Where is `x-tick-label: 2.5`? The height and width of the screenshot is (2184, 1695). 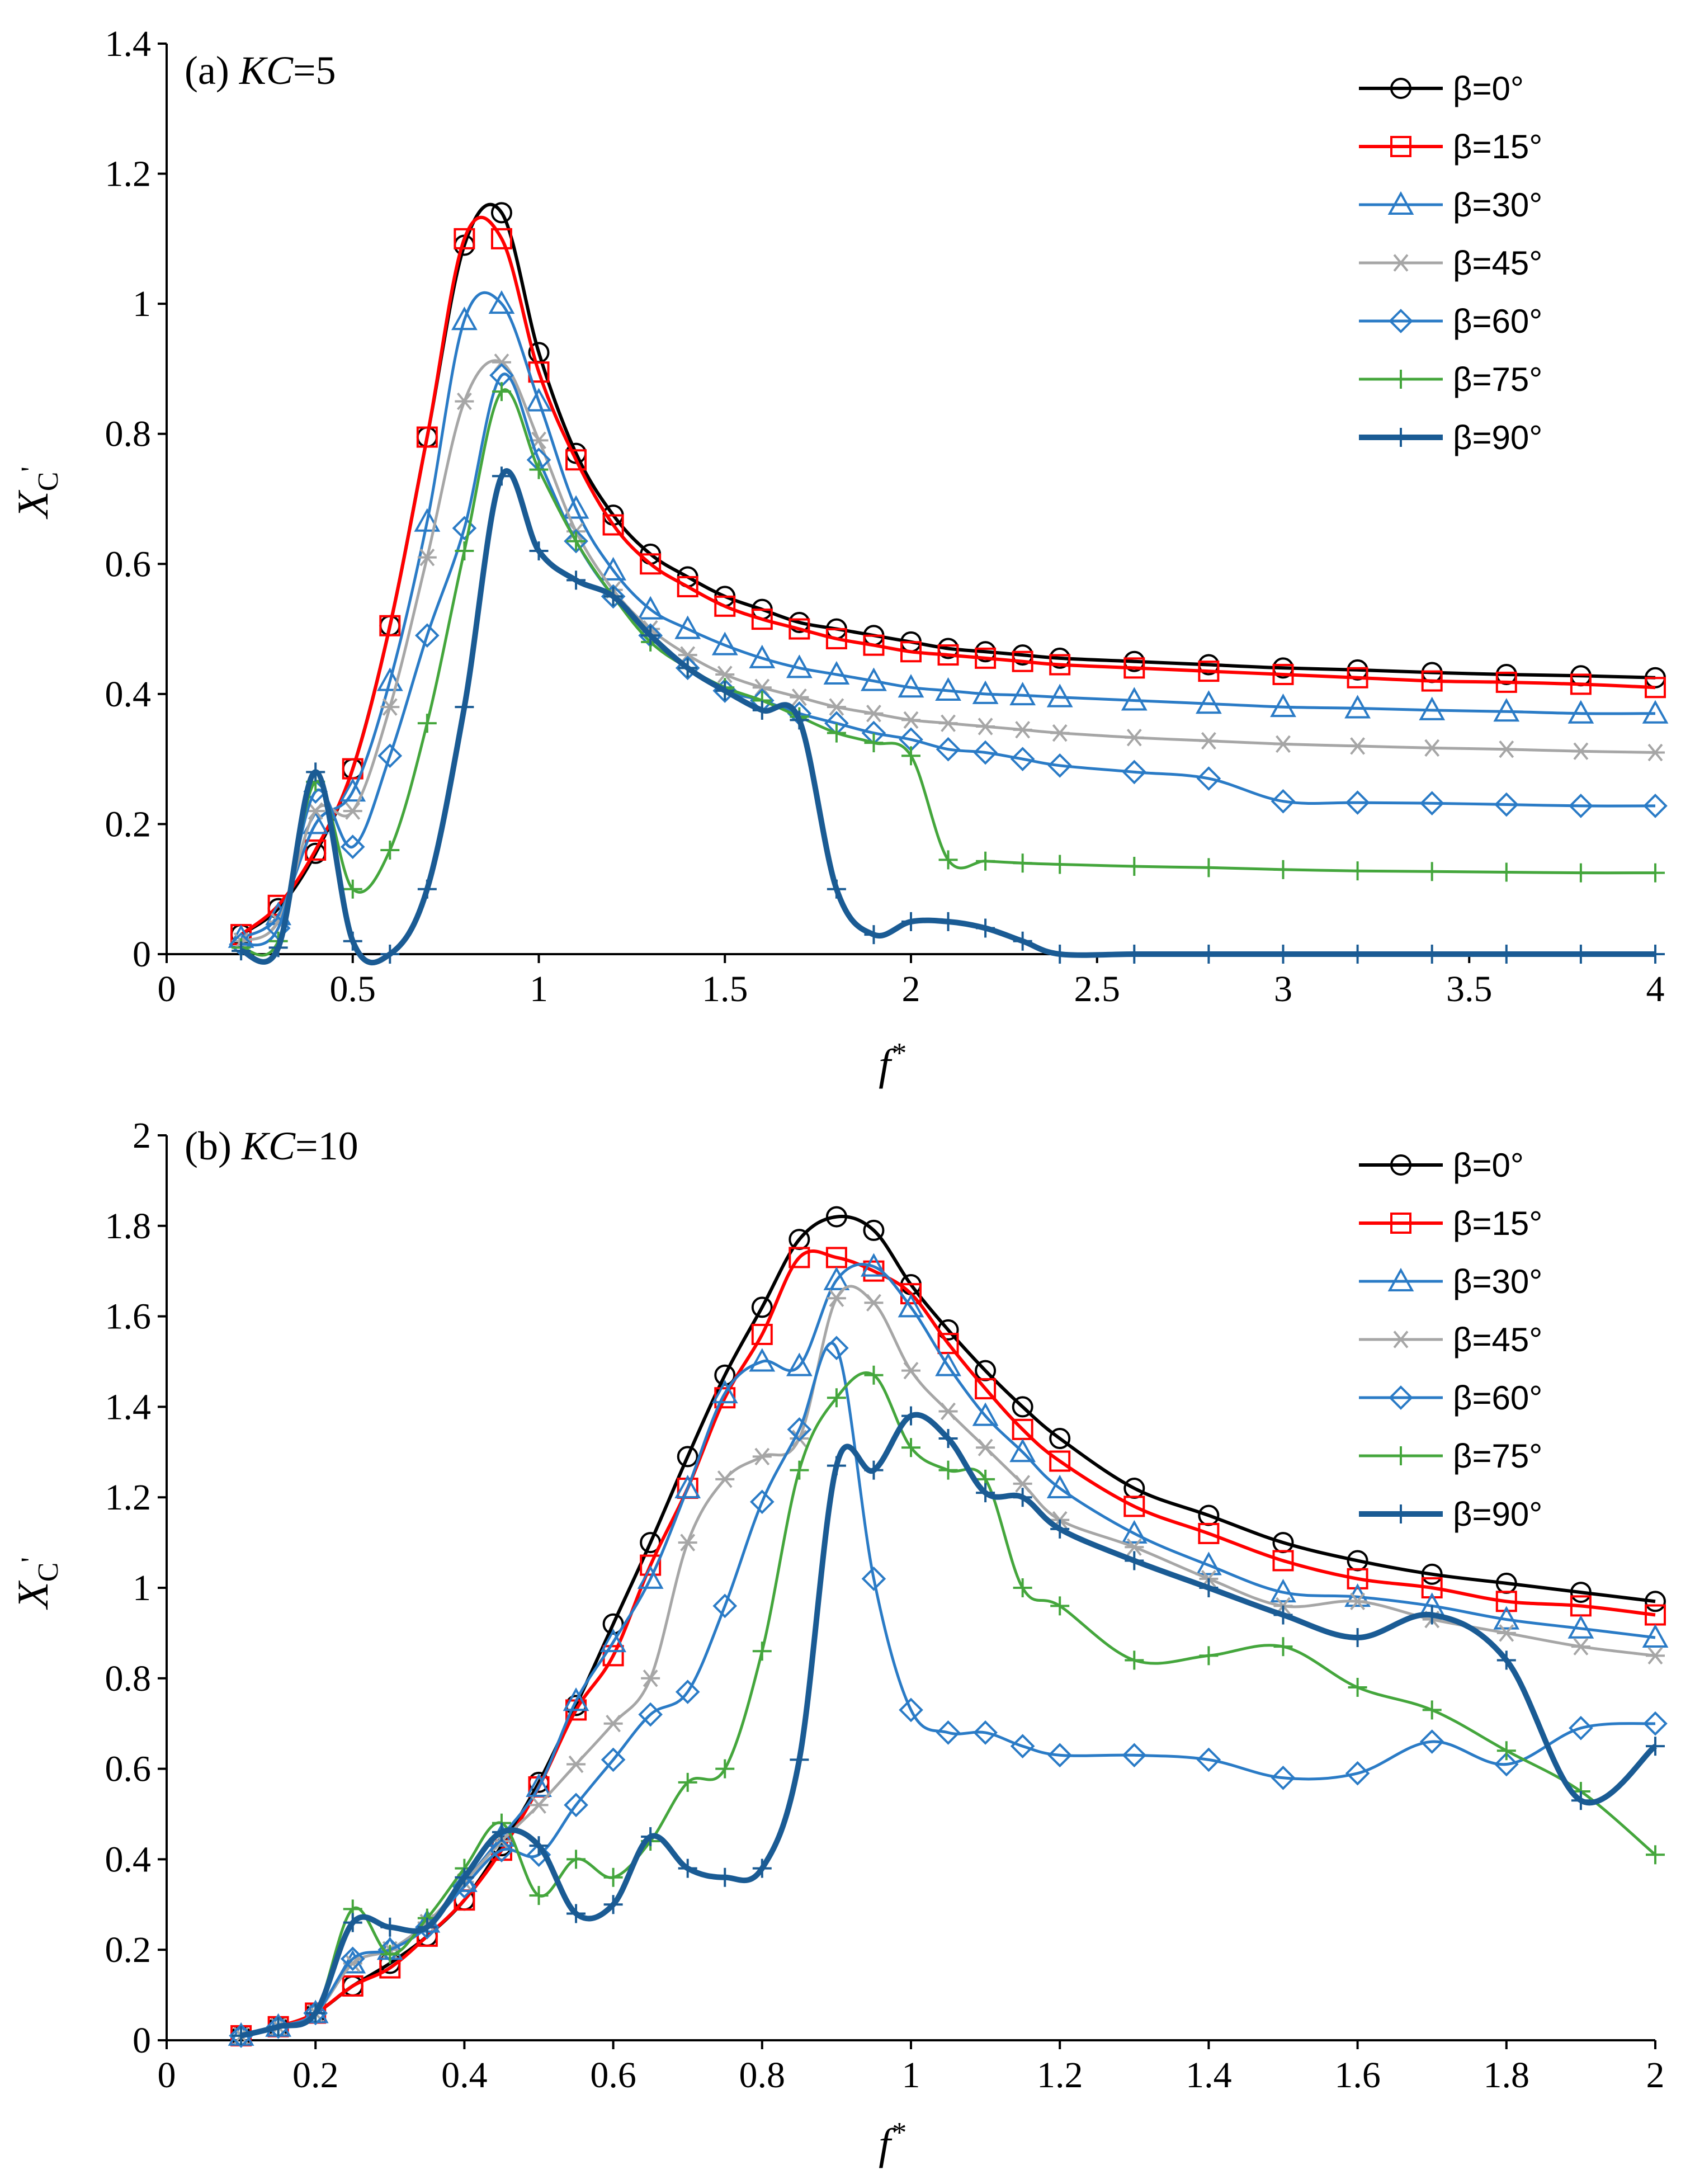
x-tick-label: 2.5 is located at coordinates (1098, 989).